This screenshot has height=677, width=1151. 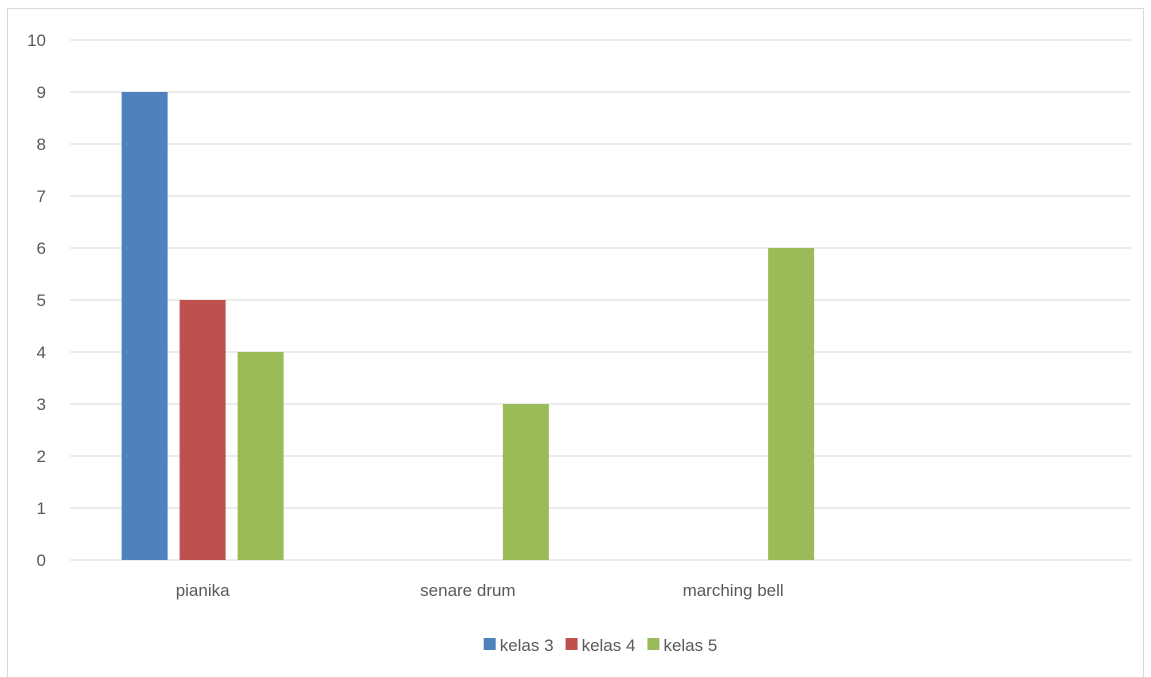 I want to click on x-category-label: marching bell, so click(x=733, y=590).